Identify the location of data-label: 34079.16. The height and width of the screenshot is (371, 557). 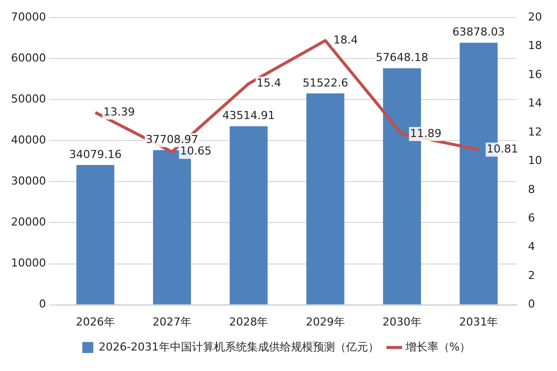
(95, 154).